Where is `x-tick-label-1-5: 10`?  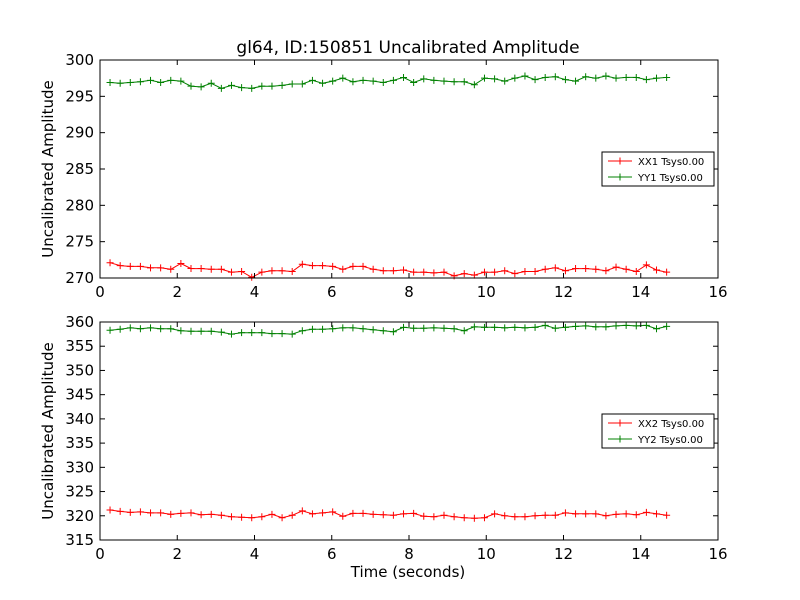 x-tick-label-1-5: 10 is located at coordinates (486, 554).